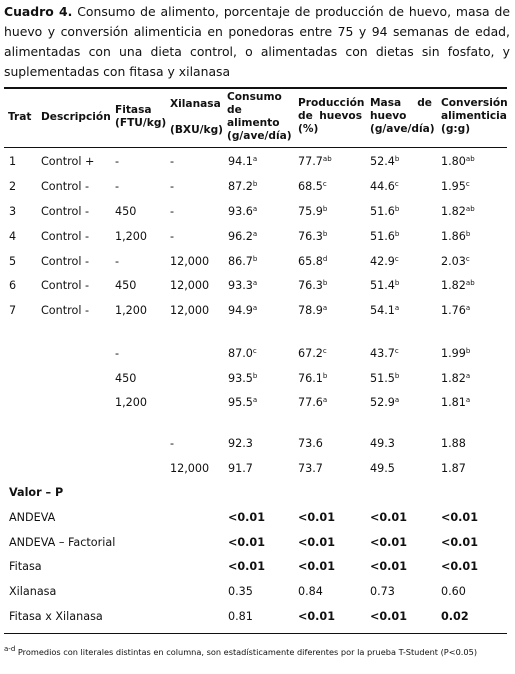 The width and height of the screenshot is (515, 674). What do you see at coordinates (12, 262) in the screenshot?
I see `trat-cell: 5` at bounding box center [12, 262].